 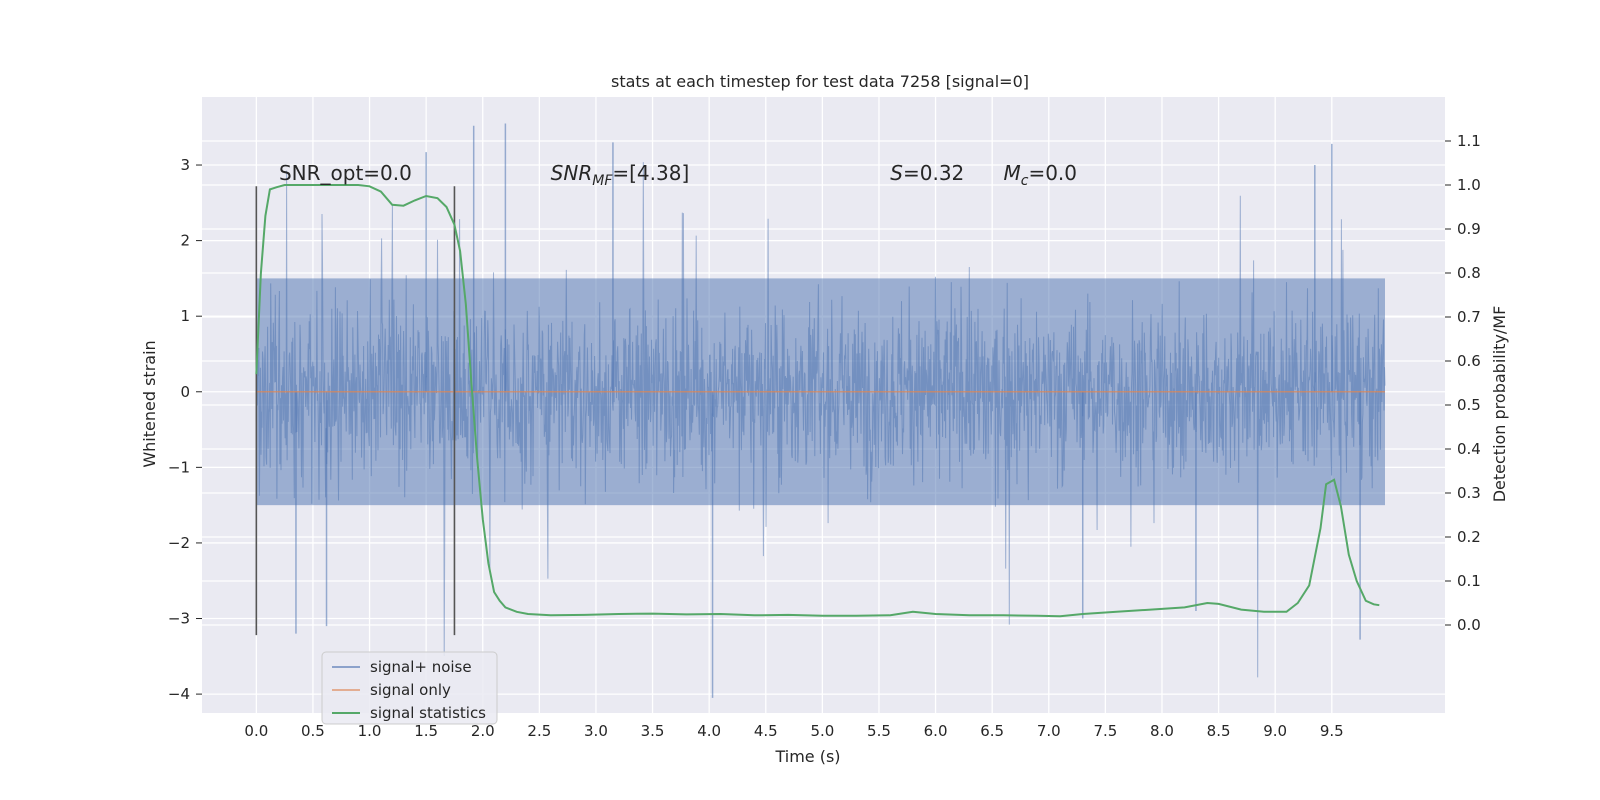 What do you see at coordinates (1469, 581) in the screenshot?
I see `y2-tick-label: 0.1` at bounding box center [1469, 581].